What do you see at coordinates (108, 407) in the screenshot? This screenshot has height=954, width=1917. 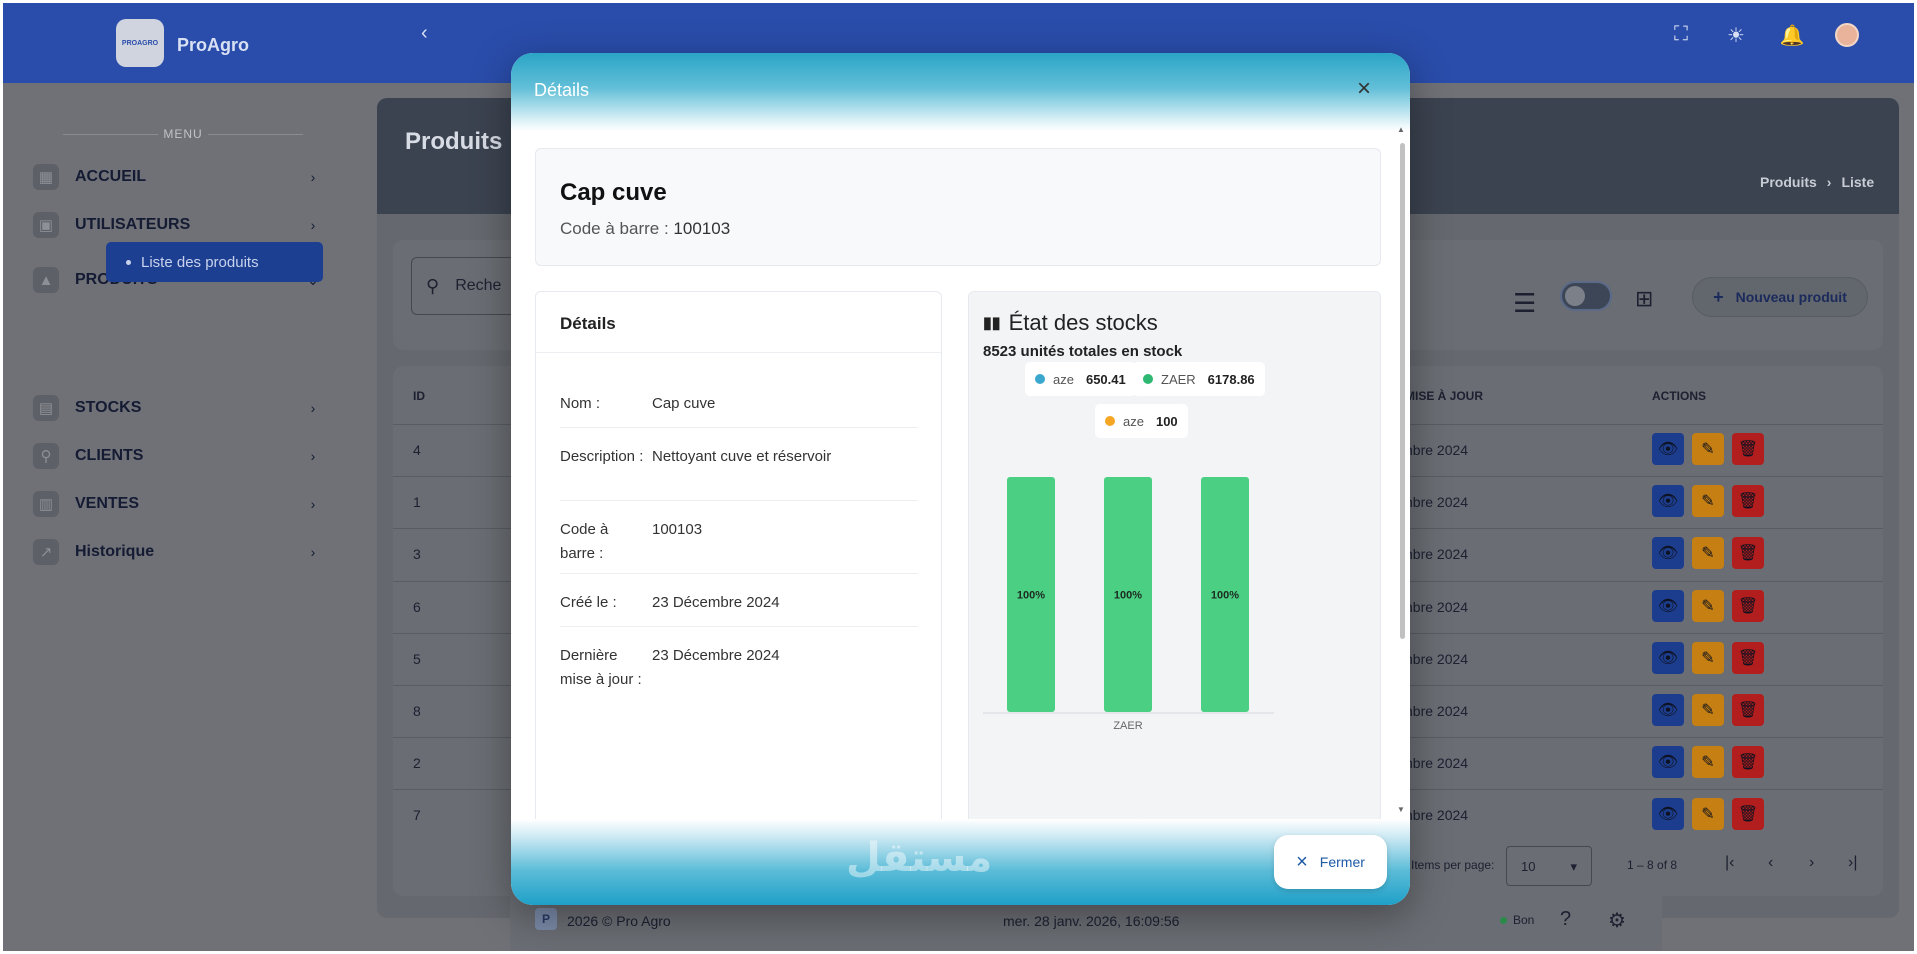 I see `sidebar-item-label: STOCKS` at bounding box center [108, 407].